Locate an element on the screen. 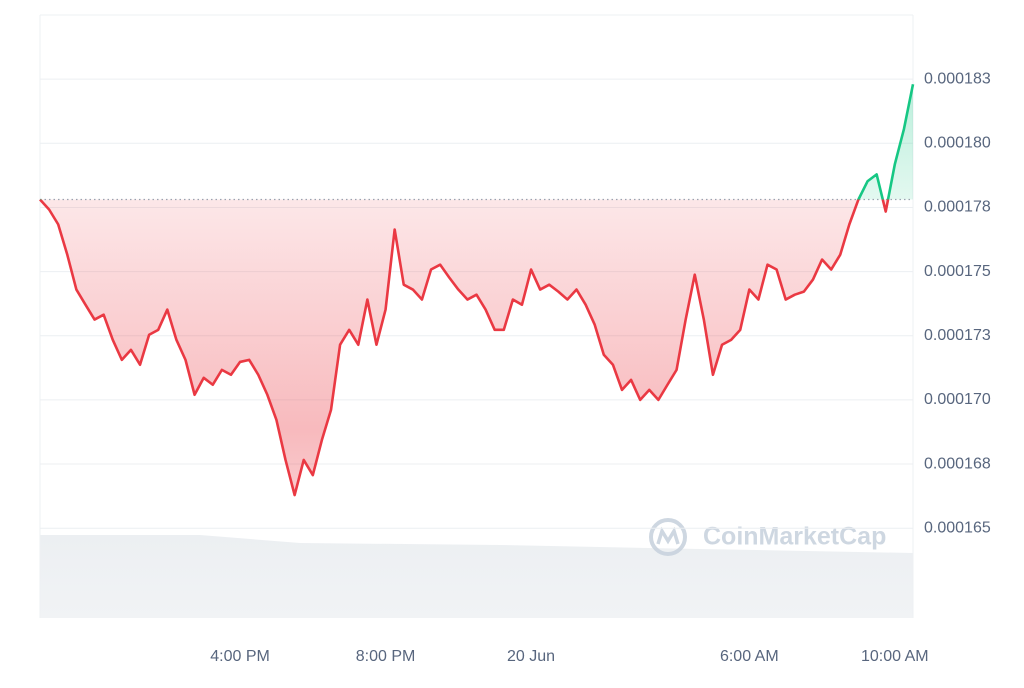 Image resolution: width=1024 pixels, height=688 pixels. y-tick-label: 0.000178 is located at coordinates (957, 207).